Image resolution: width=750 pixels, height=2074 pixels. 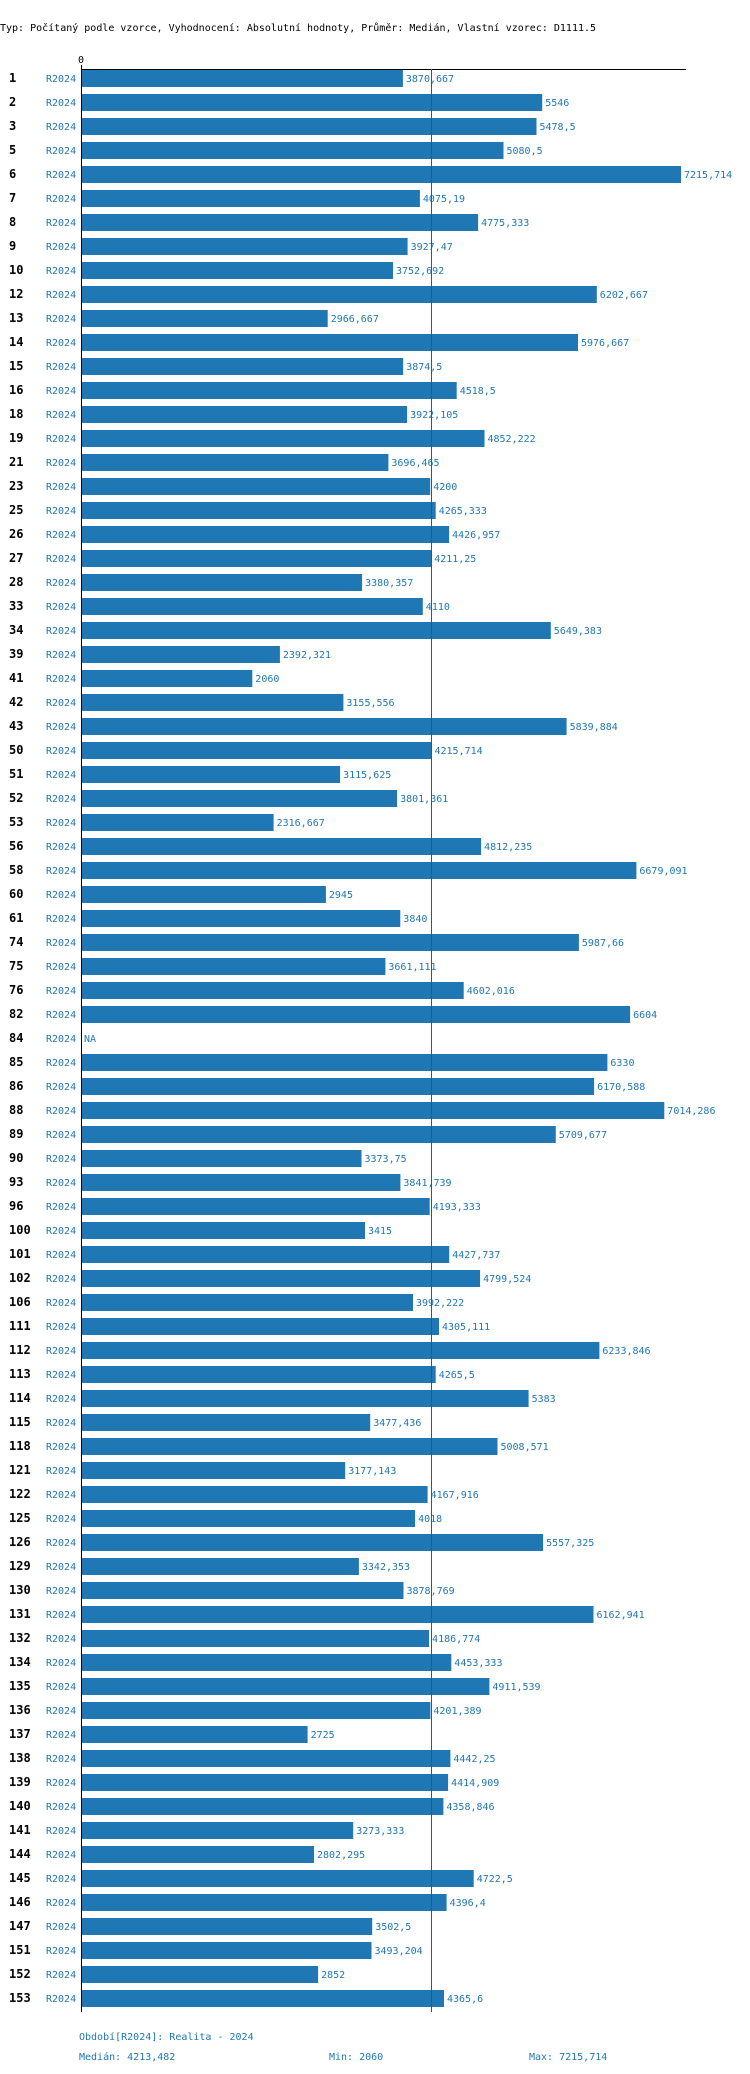 What do you see at coordinates (367, 775) in the screenshot?
I see `value-label: 3115,625` at bounding box center [367, 775].